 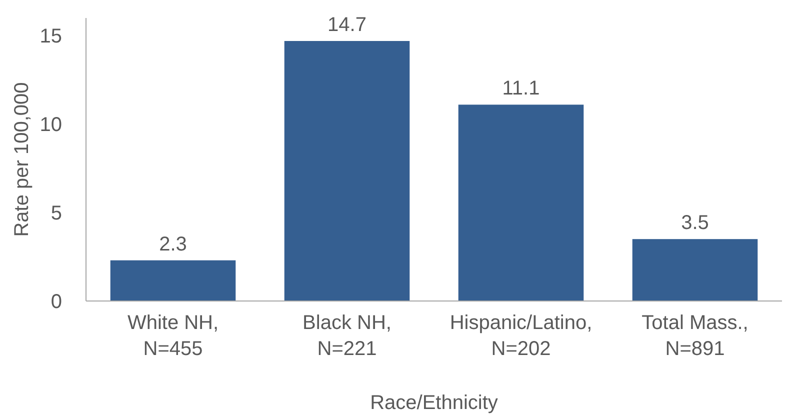 I want to click on data-label: 2.3, so click(x=173, y=244).